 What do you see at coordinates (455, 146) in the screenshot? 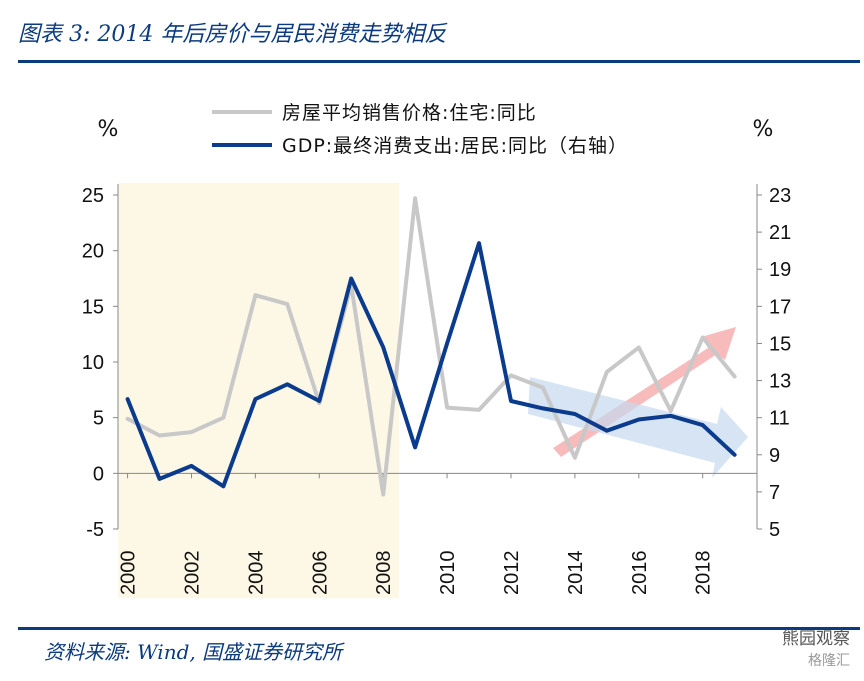
I see `legend-label-2: GDP:最终消费支出:居民:同比（右轴）` at bounding box center [455, 146].